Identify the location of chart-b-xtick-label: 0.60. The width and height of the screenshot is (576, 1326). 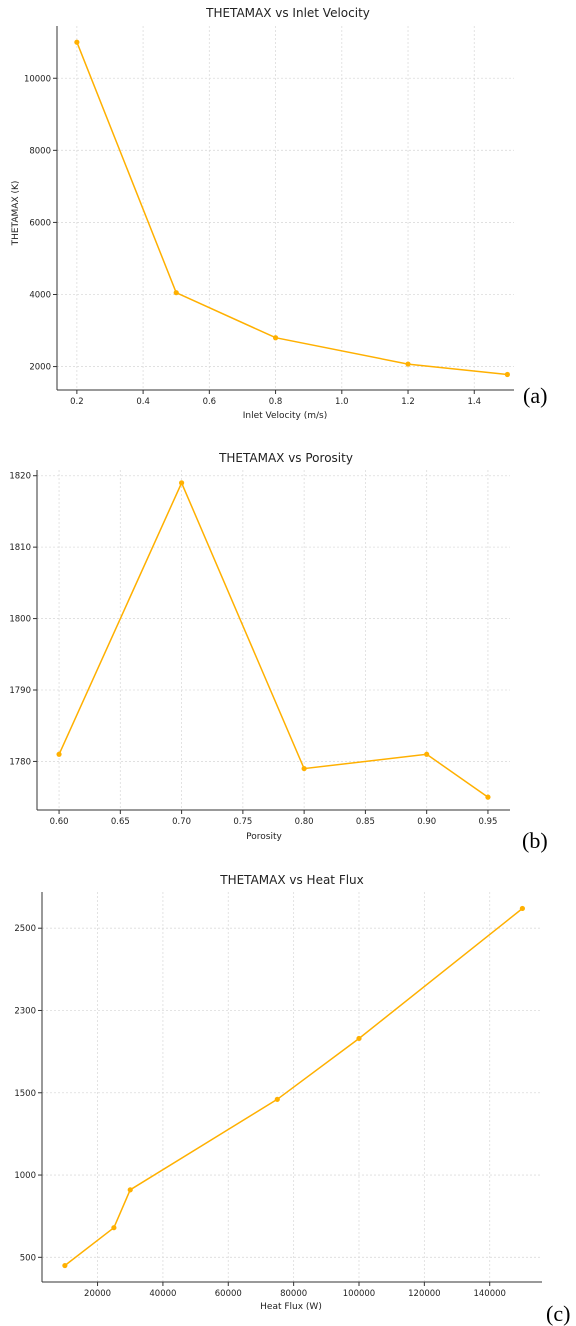
(59, 822).